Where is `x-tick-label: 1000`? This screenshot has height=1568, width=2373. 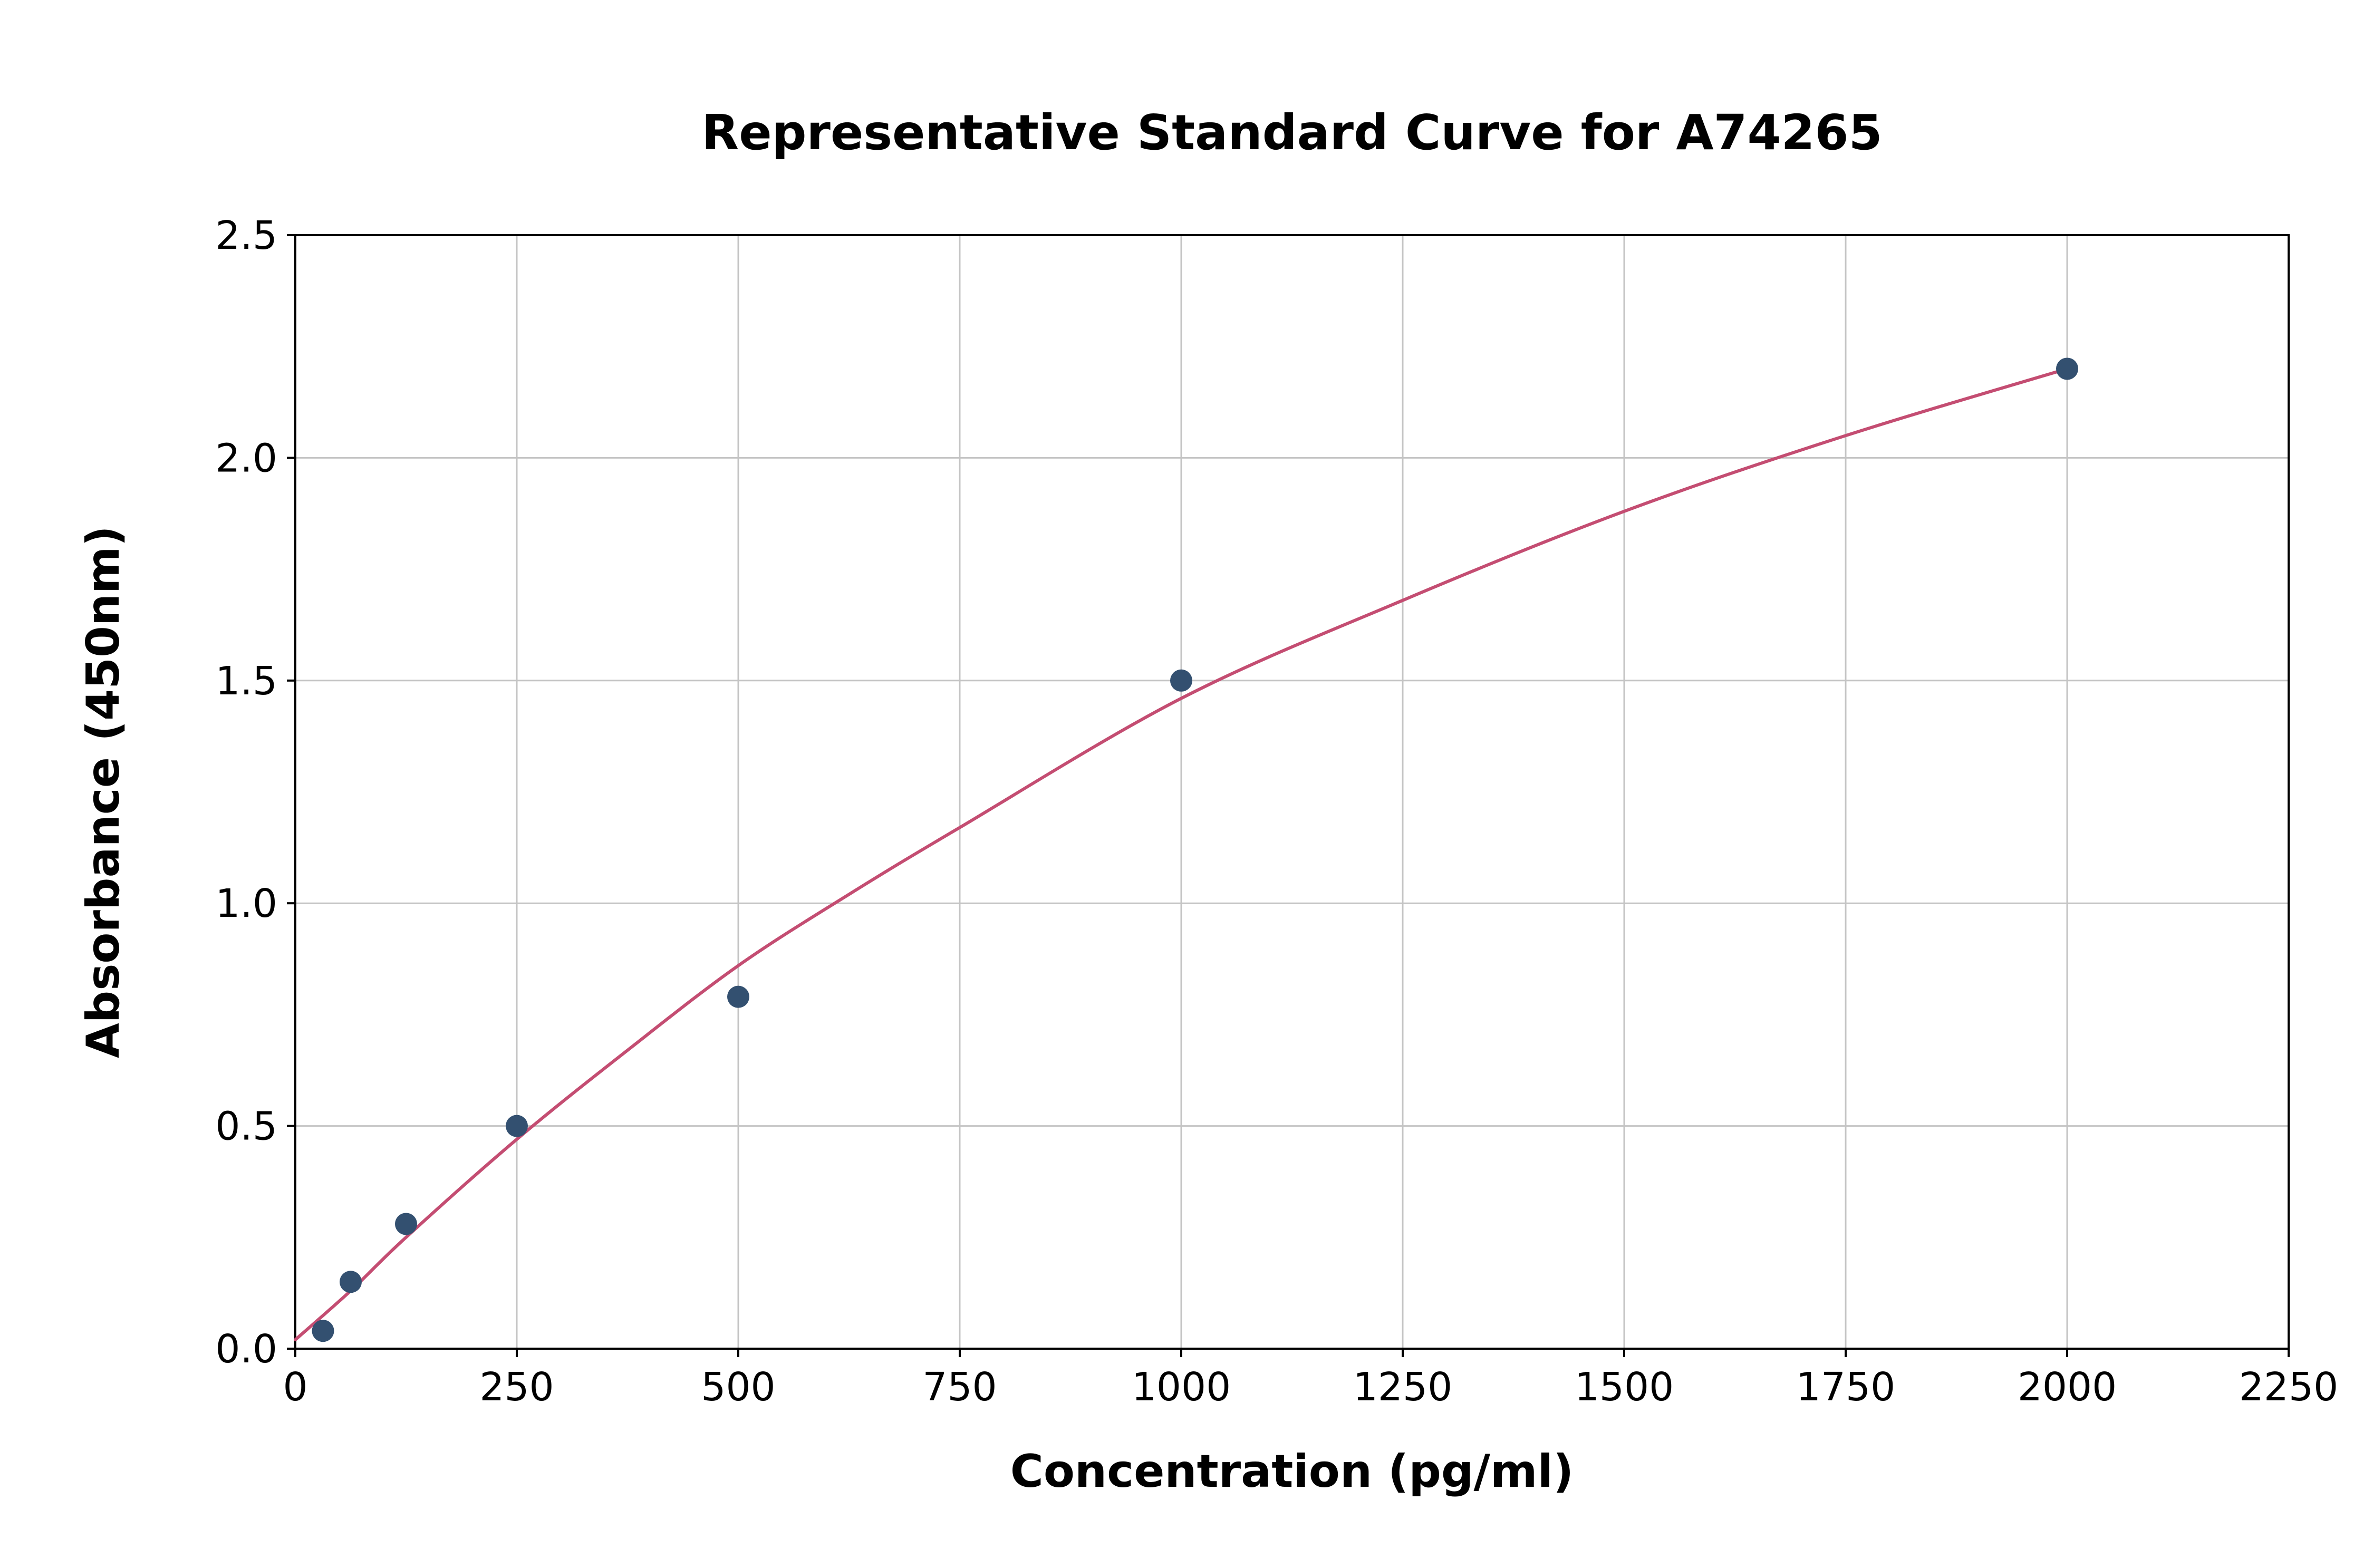 x-tick-label: 1000 is located at coordinates (1181, 1387).